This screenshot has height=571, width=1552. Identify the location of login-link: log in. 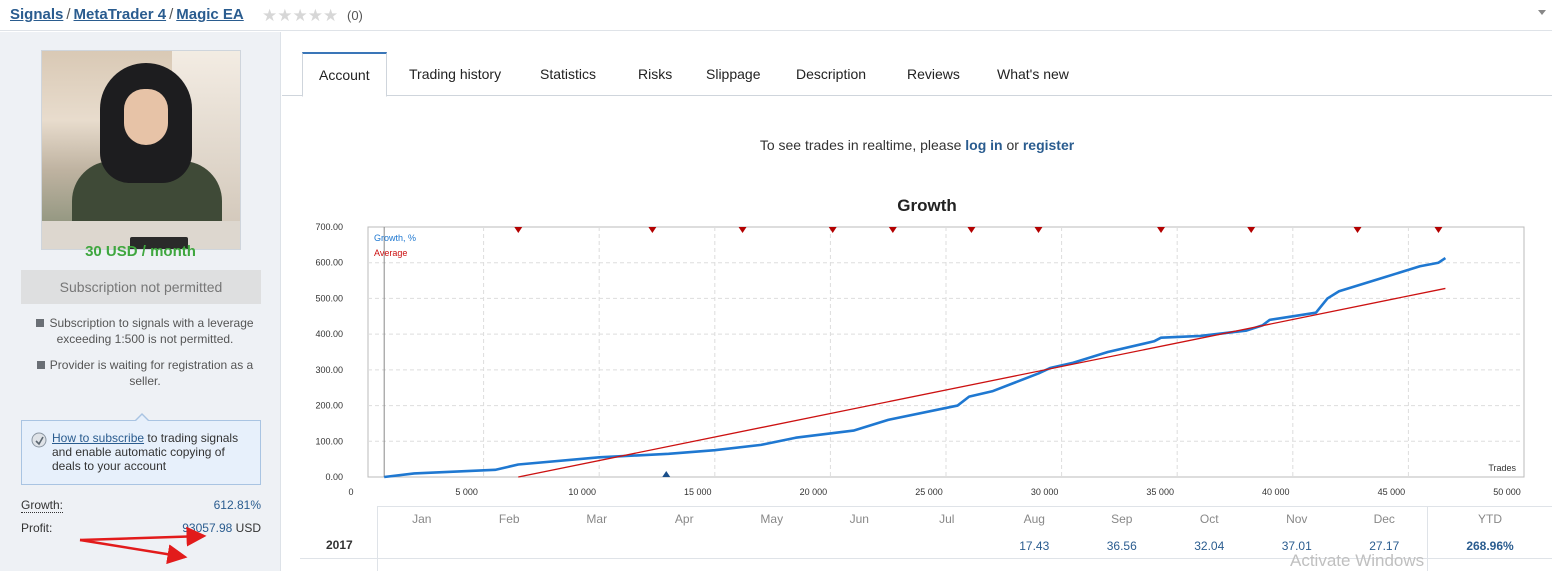
(984, 145).